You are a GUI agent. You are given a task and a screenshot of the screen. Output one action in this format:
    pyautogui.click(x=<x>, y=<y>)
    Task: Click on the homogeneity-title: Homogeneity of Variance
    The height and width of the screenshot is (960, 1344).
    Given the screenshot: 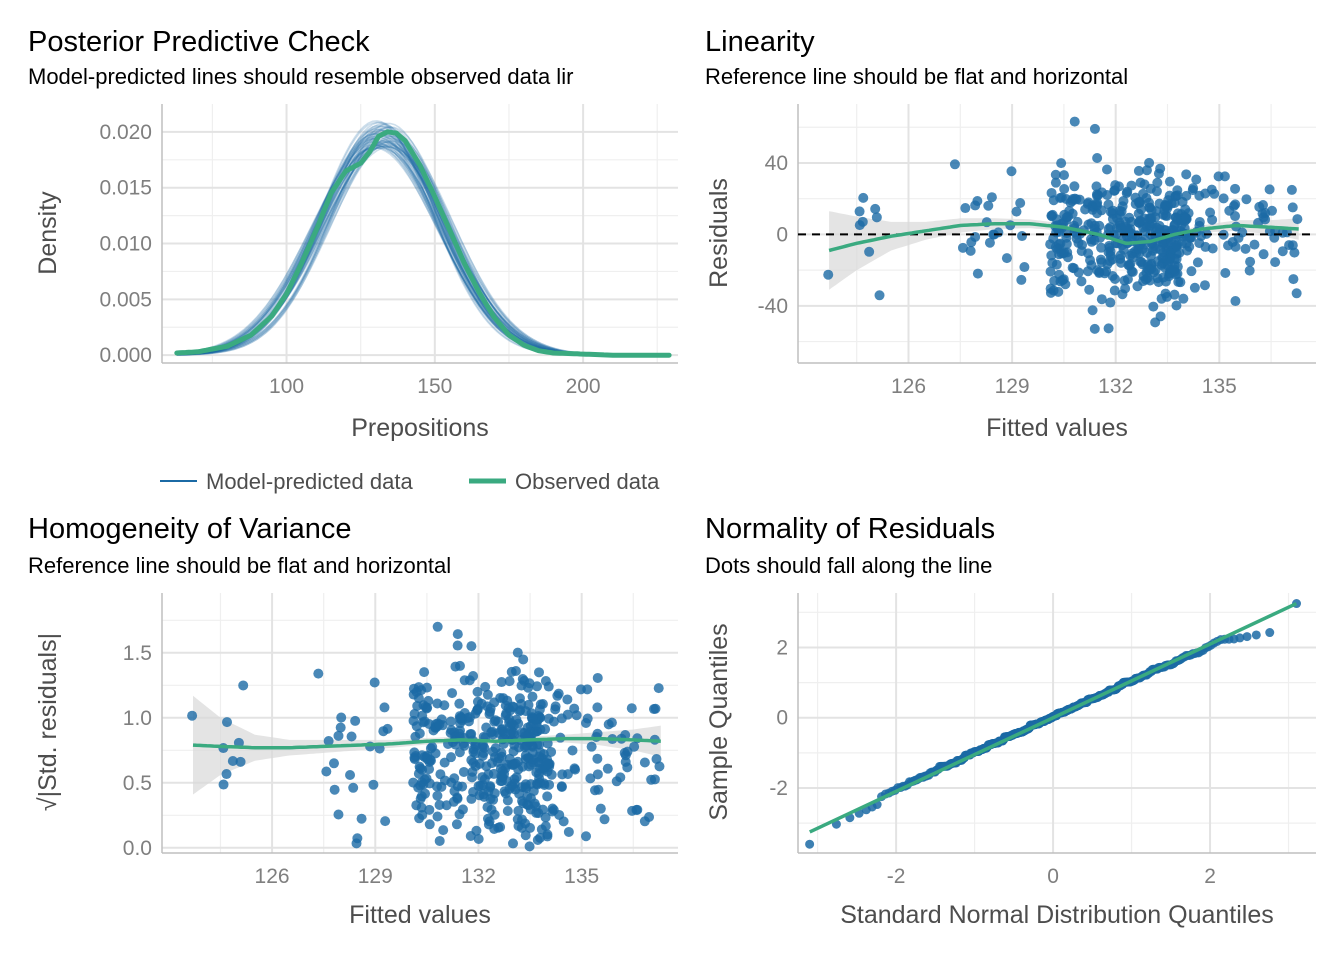 What is the action you would take?
    pyautogui.click(x=189, y=529)
    